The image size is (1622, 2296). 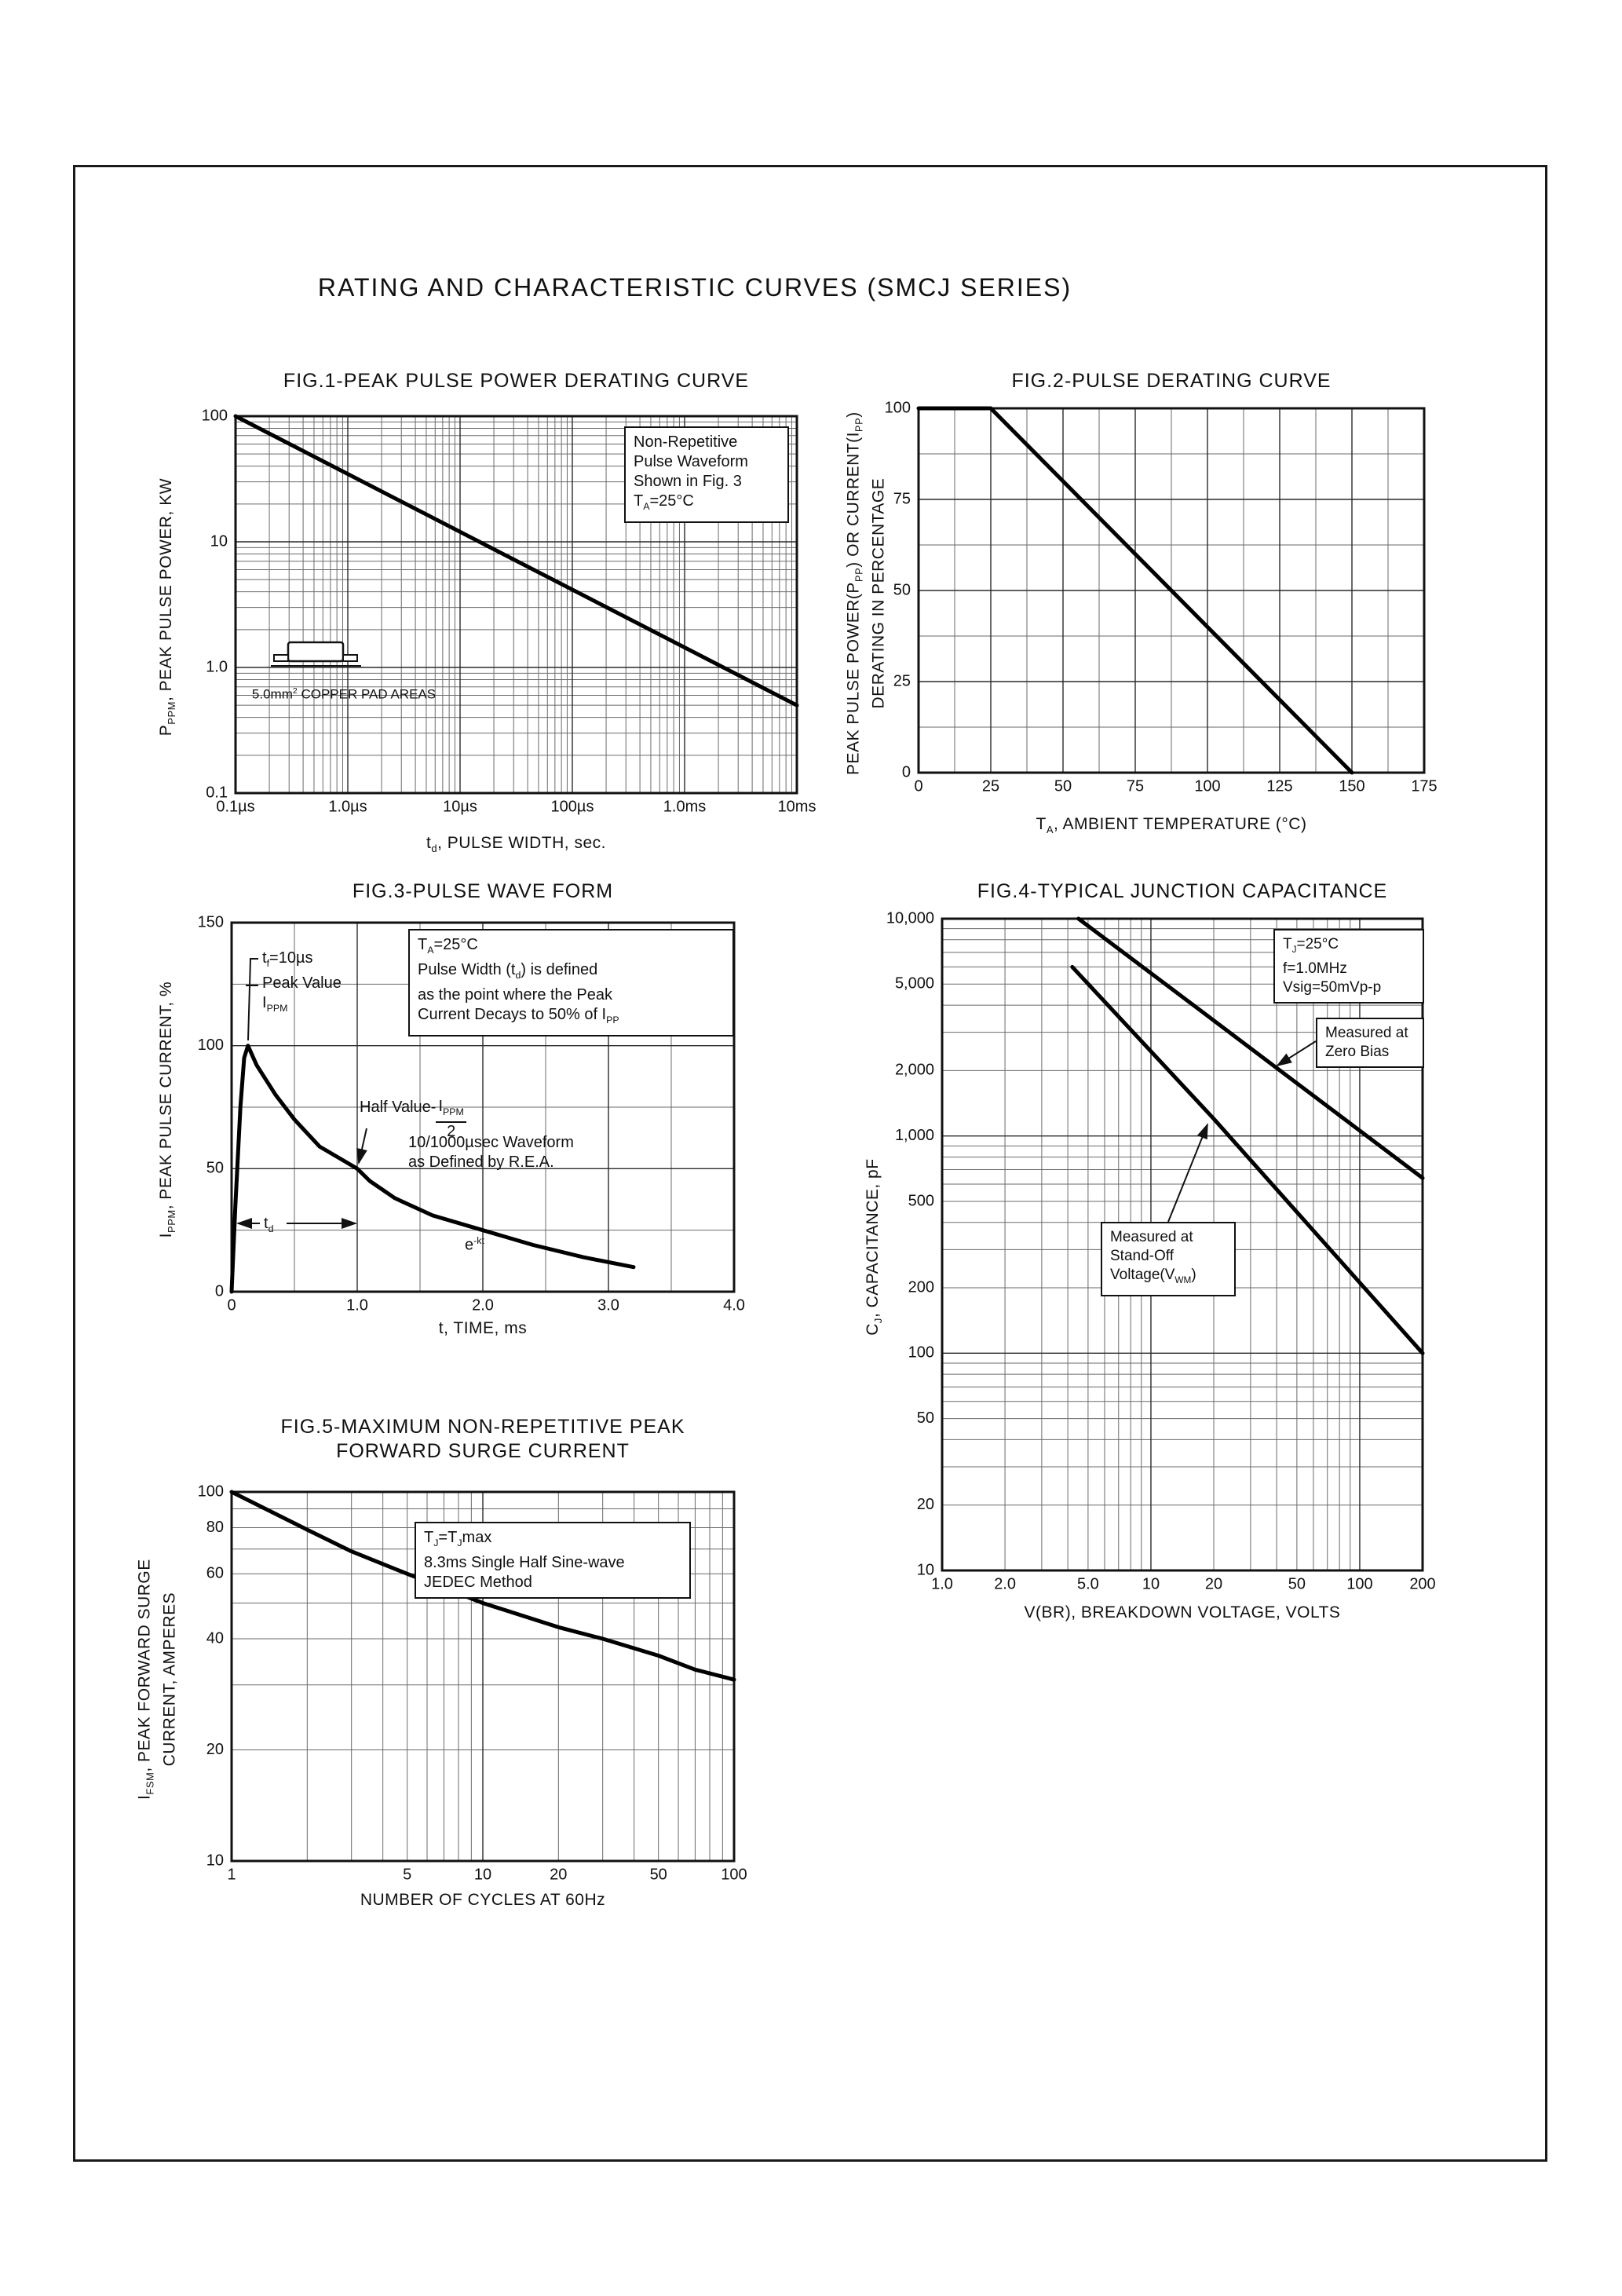 What do you see at coordinates (157, 1679) in the screenshot?
I see `figure-5-y-axis-label: IFSM, PEAK FORWARD SURGE CURRENT, AMPERES` at bounding box center [157, 1679].